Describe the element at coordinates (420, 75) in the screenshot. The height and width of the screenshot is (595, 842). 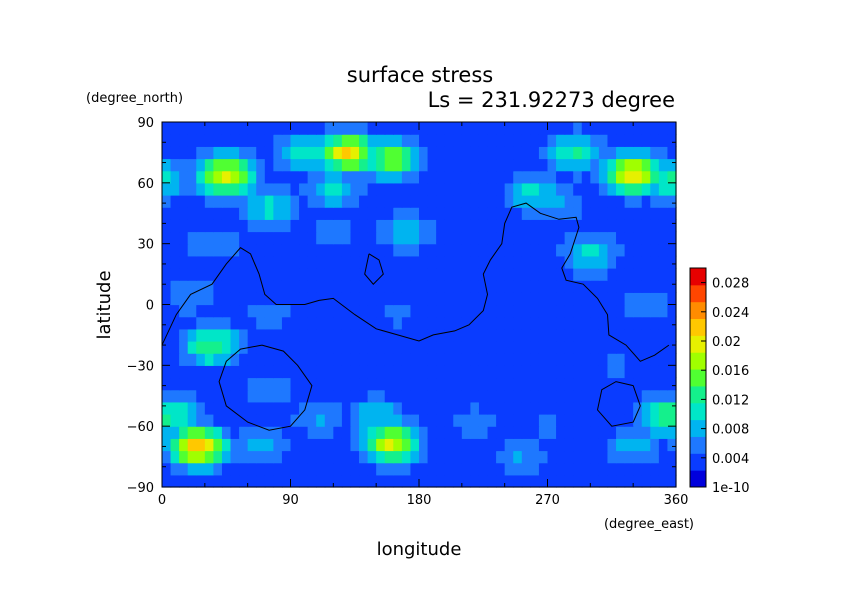
I see `chart-title: surface stress` at that location.